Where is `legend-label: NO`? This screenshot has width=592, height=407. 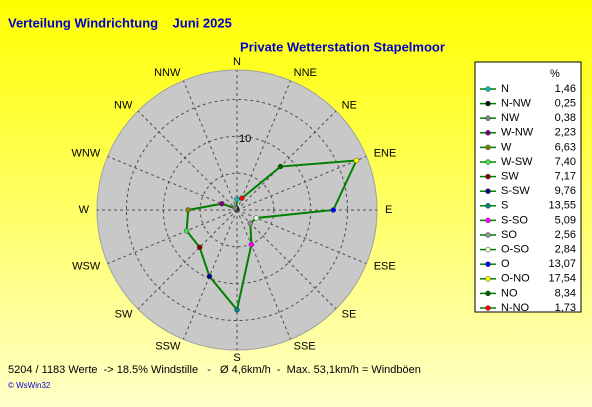
legend-label: NO is located at coordinates (509, 293).